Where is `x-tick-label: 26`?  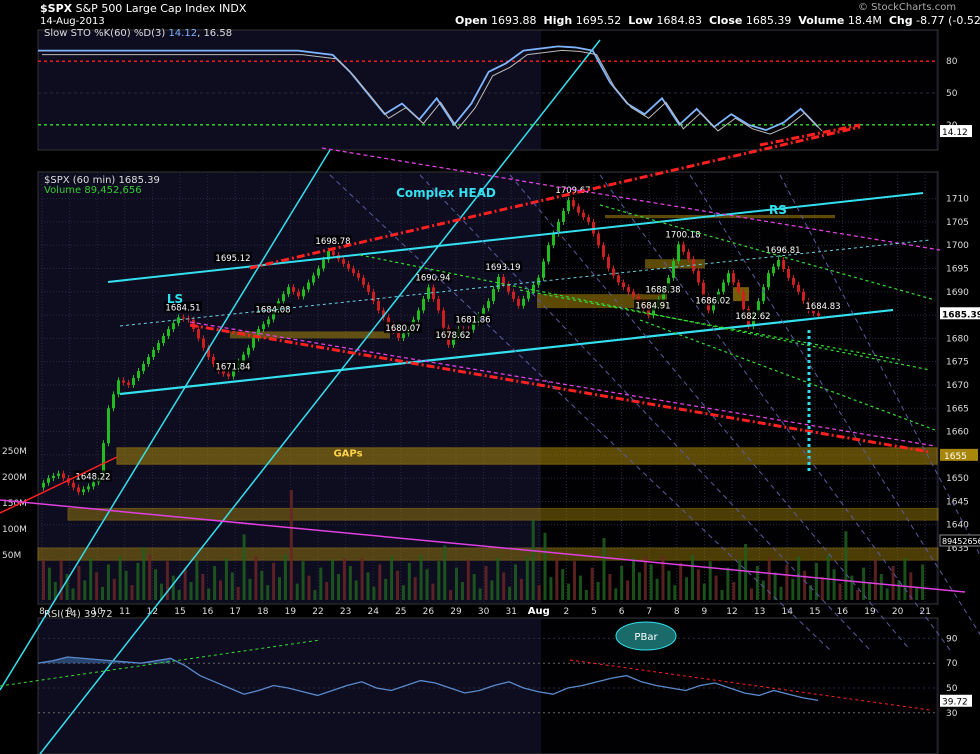 x-tick-label: 26 is located at coordinates (429, 612).